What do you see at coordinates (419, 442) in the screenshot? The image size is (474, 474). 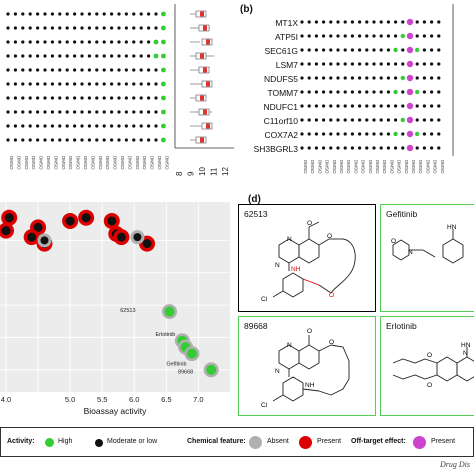 I see `legend-offtarget-swatch` at bounding box center [419, 442].